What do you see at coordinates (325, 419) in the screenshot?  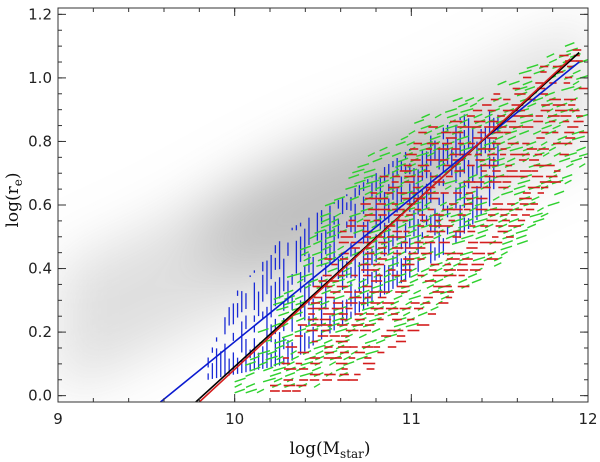 I see `x-tick-labels: 9 10 11 12` at bounding box center [325, 419].